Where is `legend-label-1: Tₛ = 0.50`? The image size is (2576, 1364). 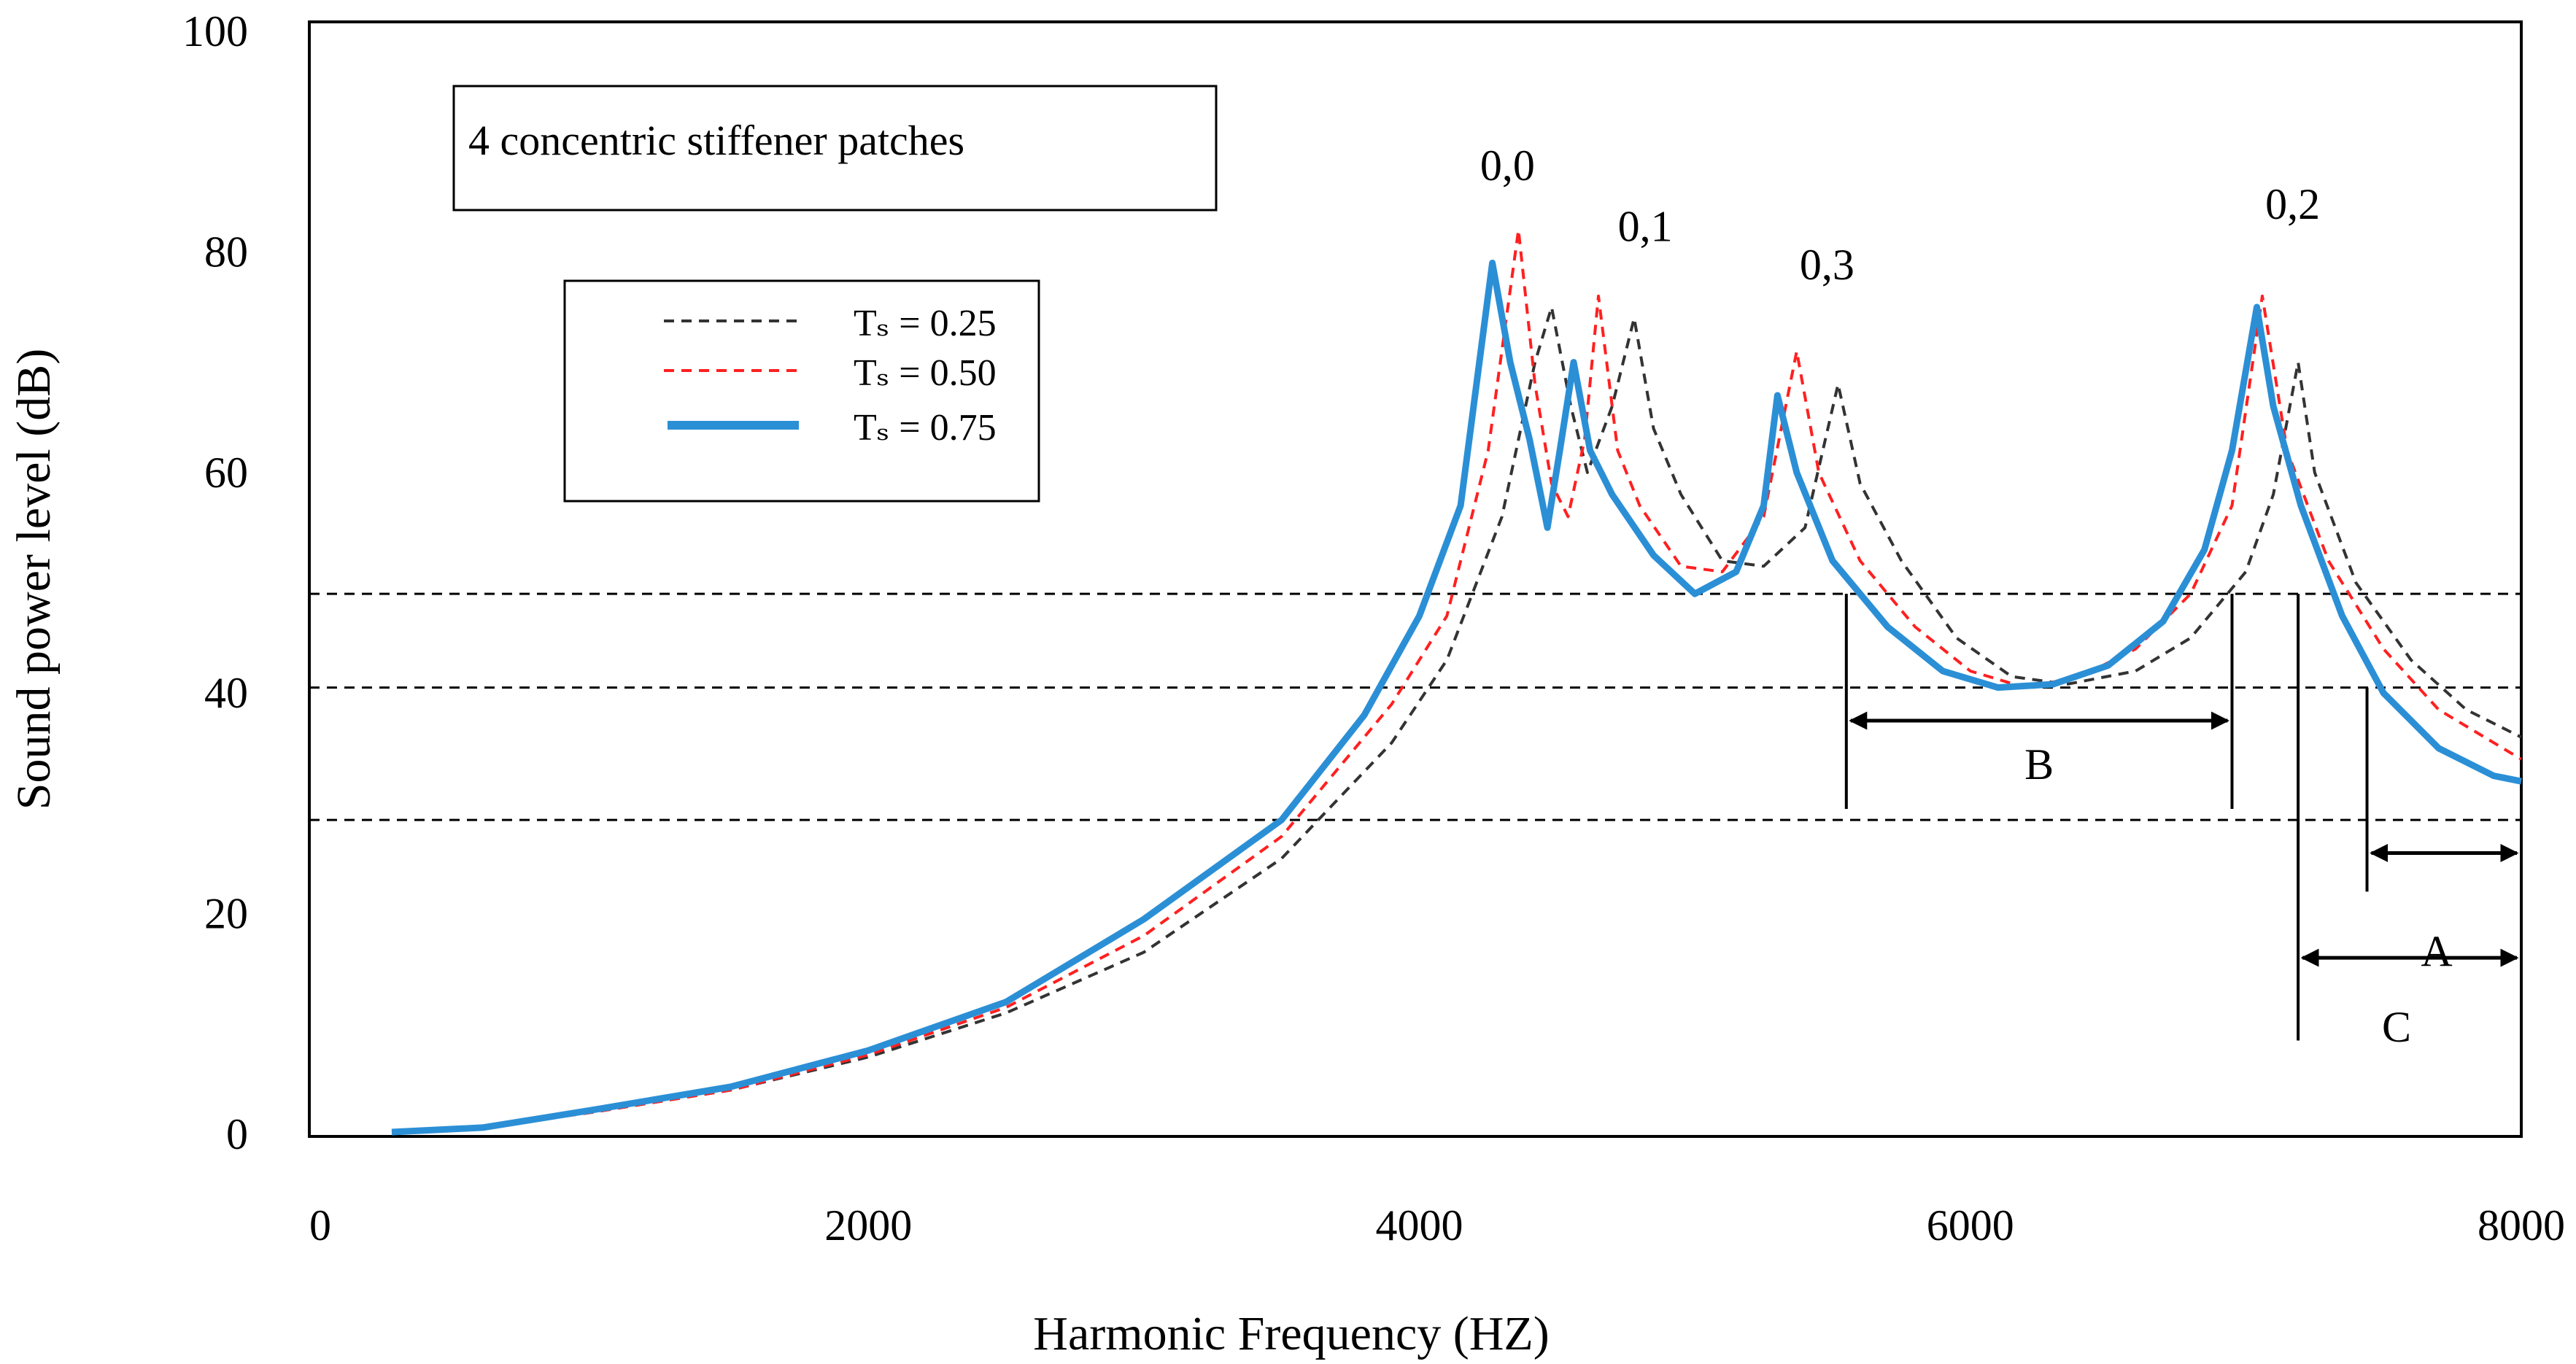 legend-label-1: Tₛ = 0.50 is located at coordinates (925, 373).